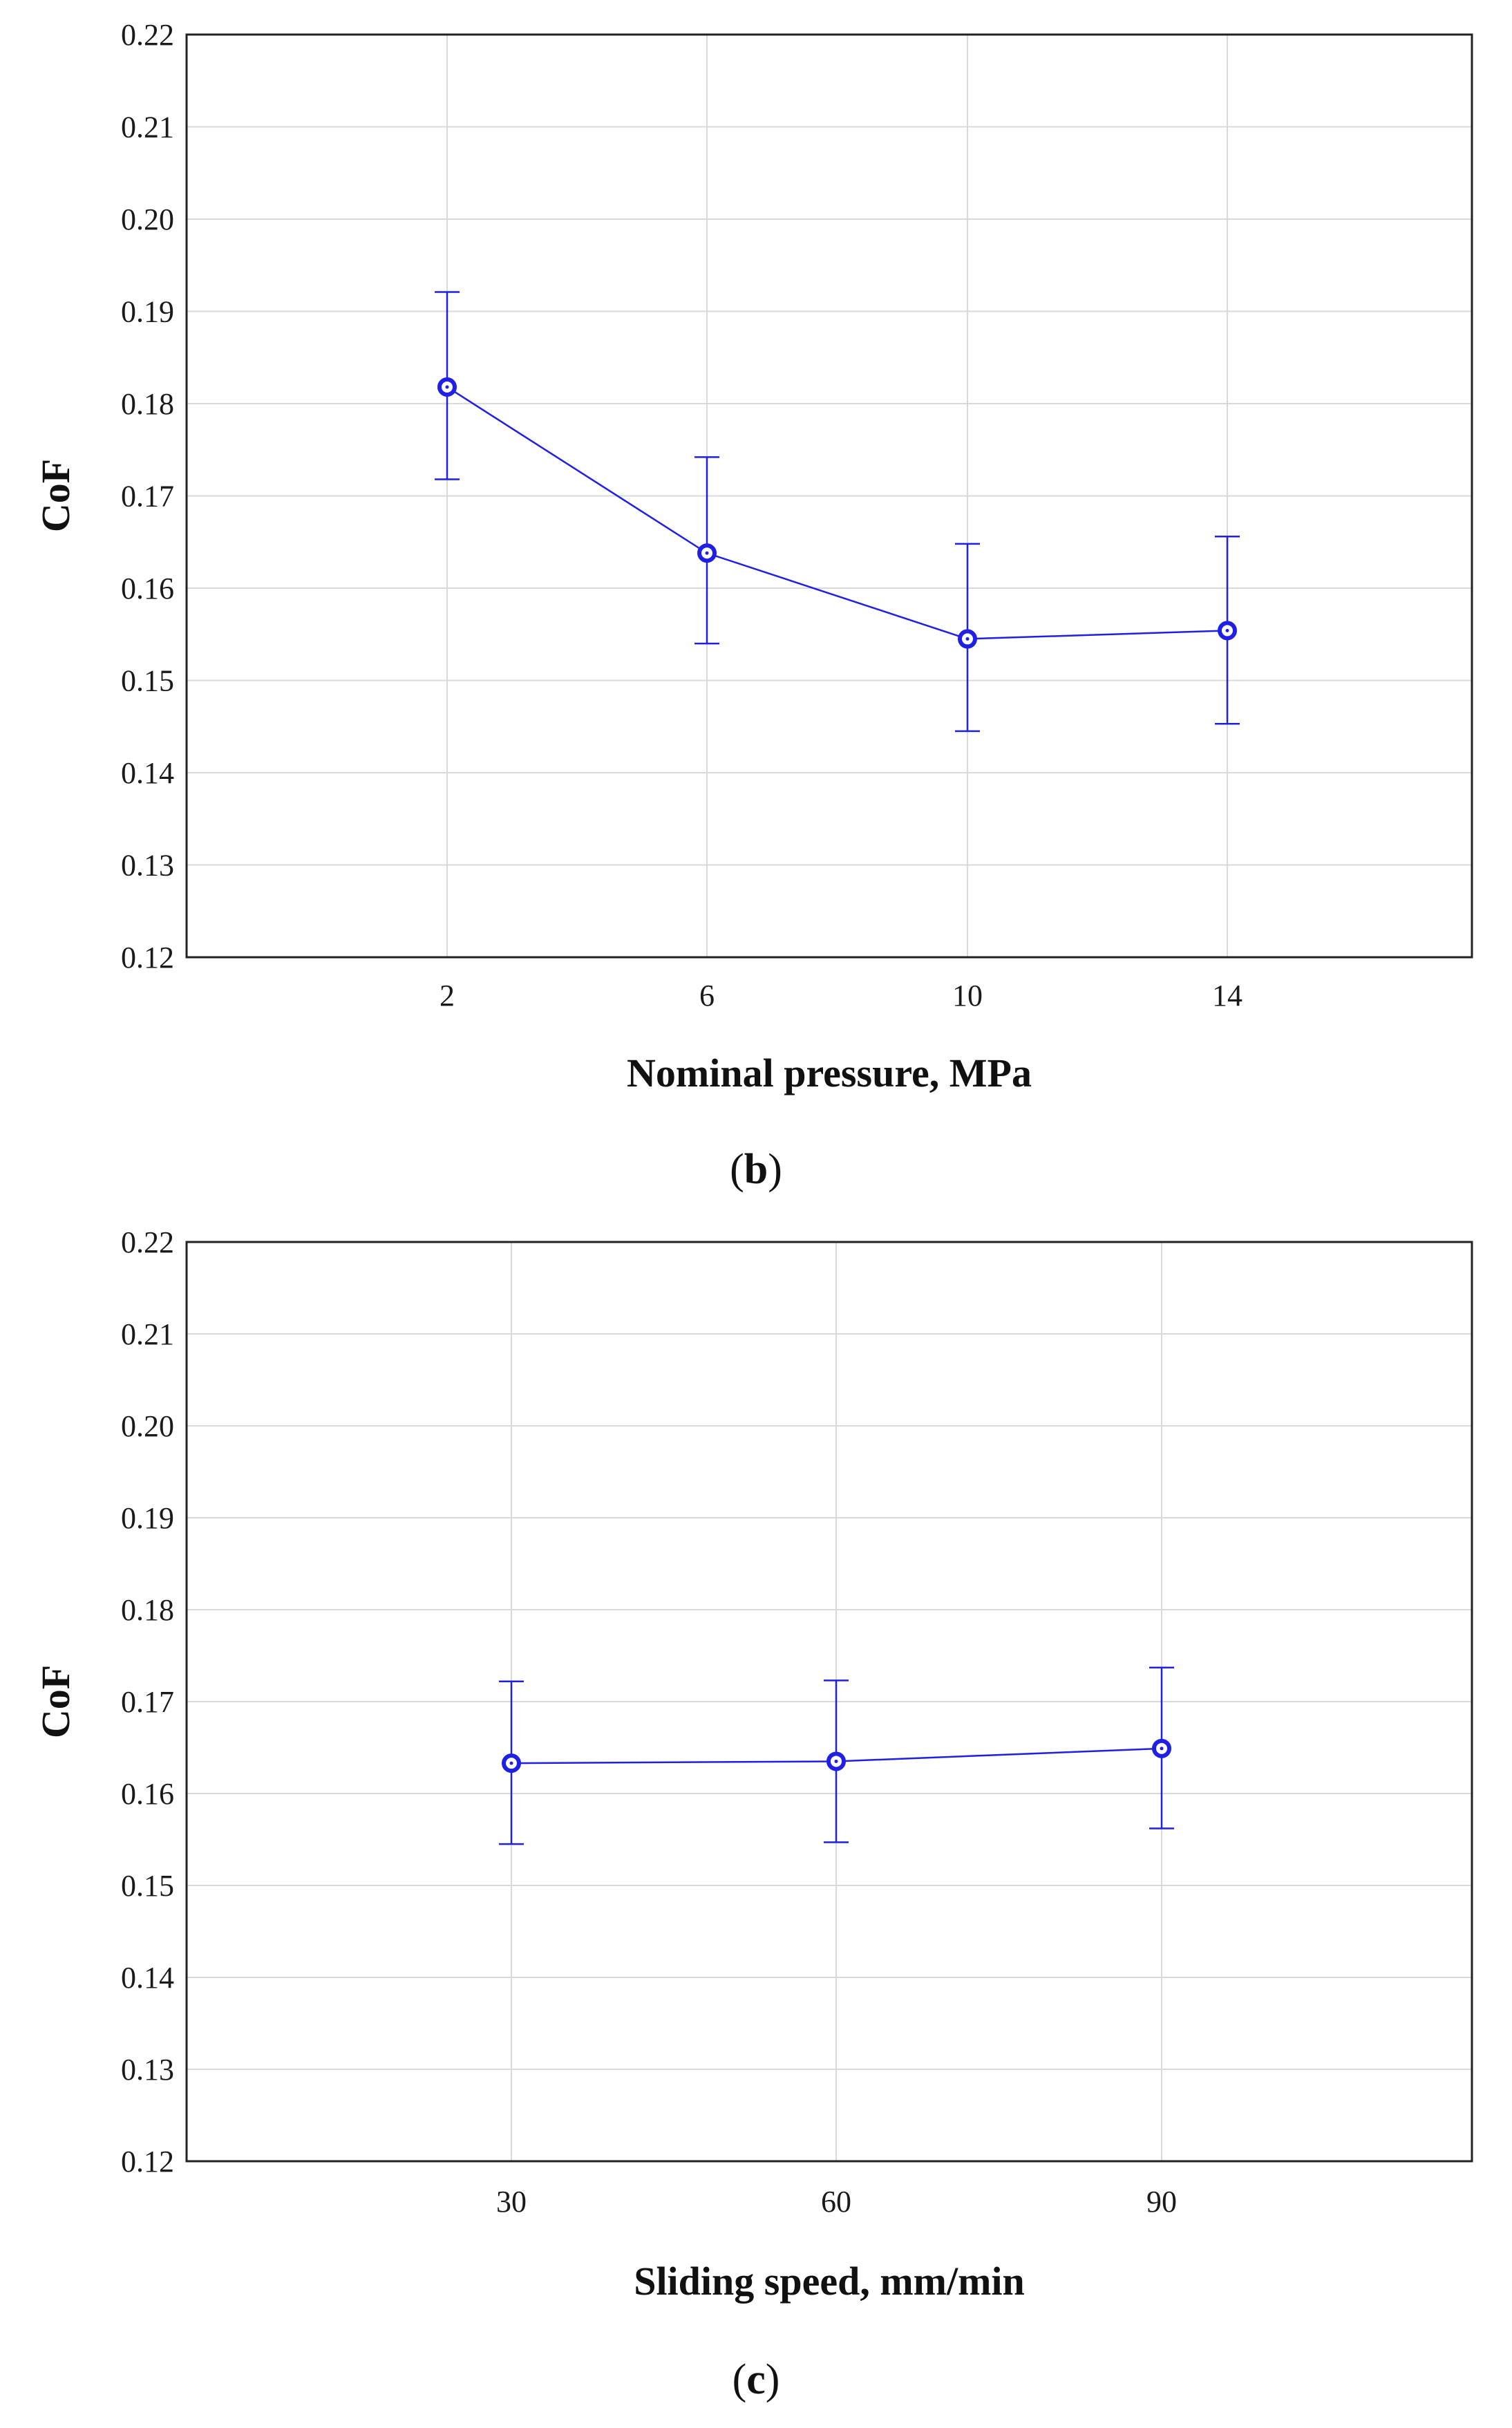 The height and width of the screenshot is (2428, 1512). I want to click on panel-id-c: c, so click(756, 2380).